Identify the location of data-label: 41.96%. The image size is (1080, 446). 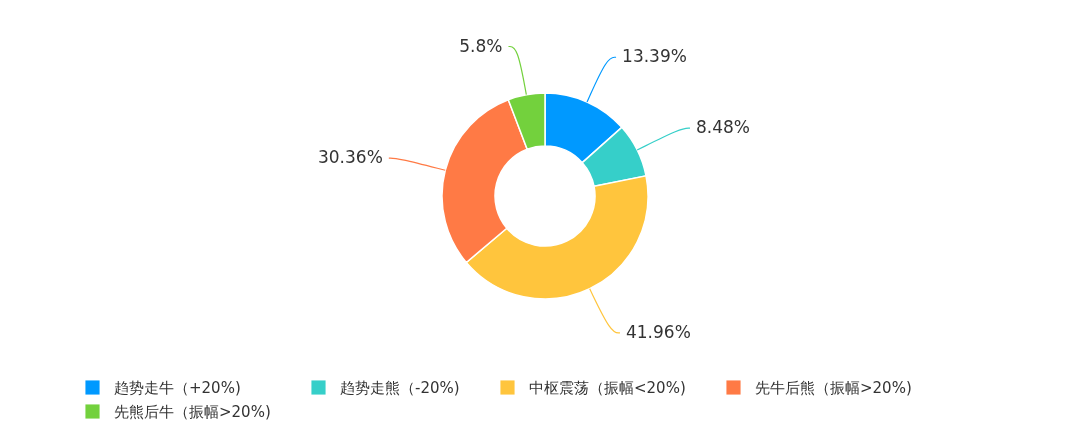
(658, 331).